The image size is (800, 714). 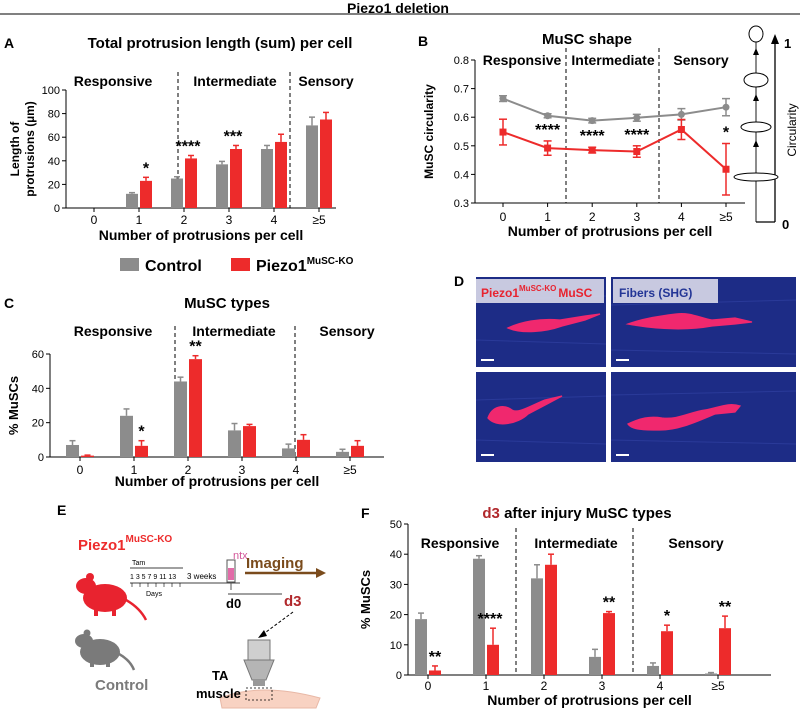 I want to click on panel-label-d: D, so click(x=459, y=281).